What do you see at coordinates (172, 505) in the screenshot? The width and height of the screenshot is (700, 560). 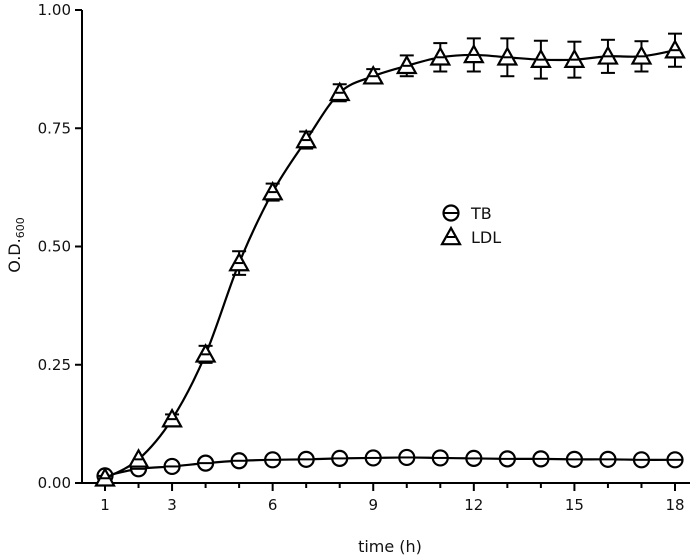 I see `x-tick-label: 3` at bounding box center [172, 505].